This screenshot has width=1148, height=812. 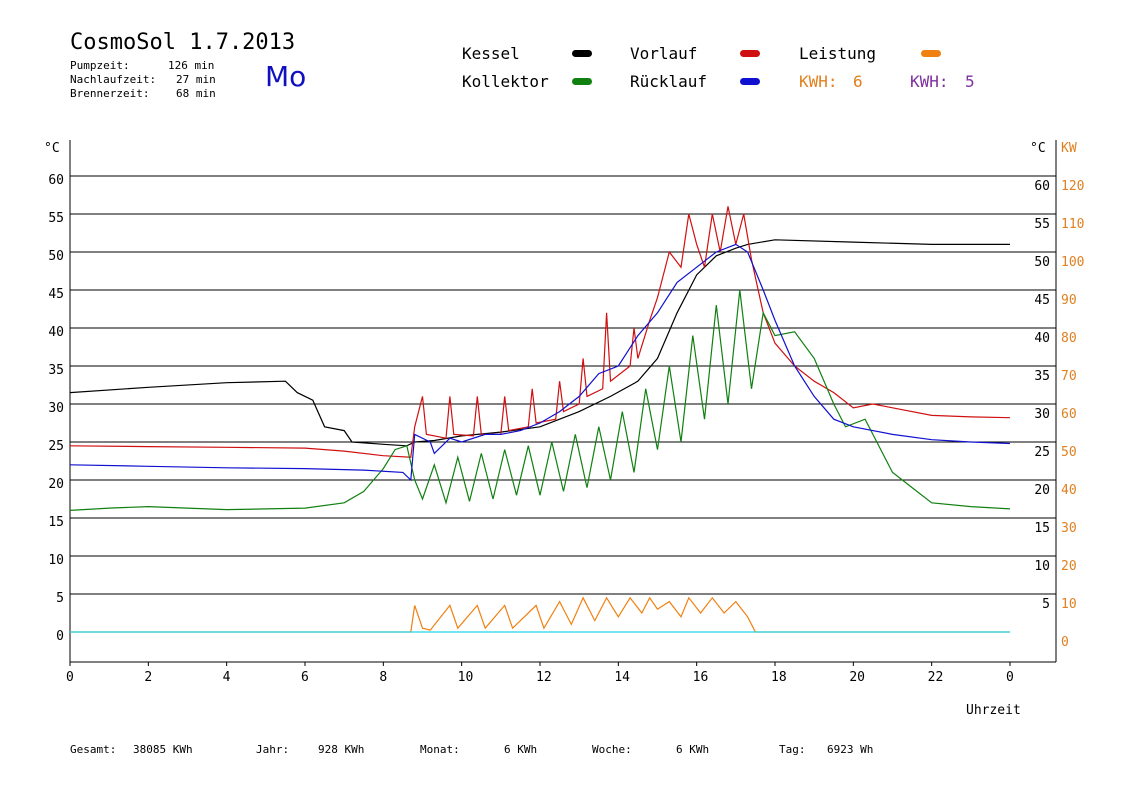 What do you see at coordinates (286, 76) in the screenshot?
I see `weekday-label: Mo` at bounding box center [286, 76].